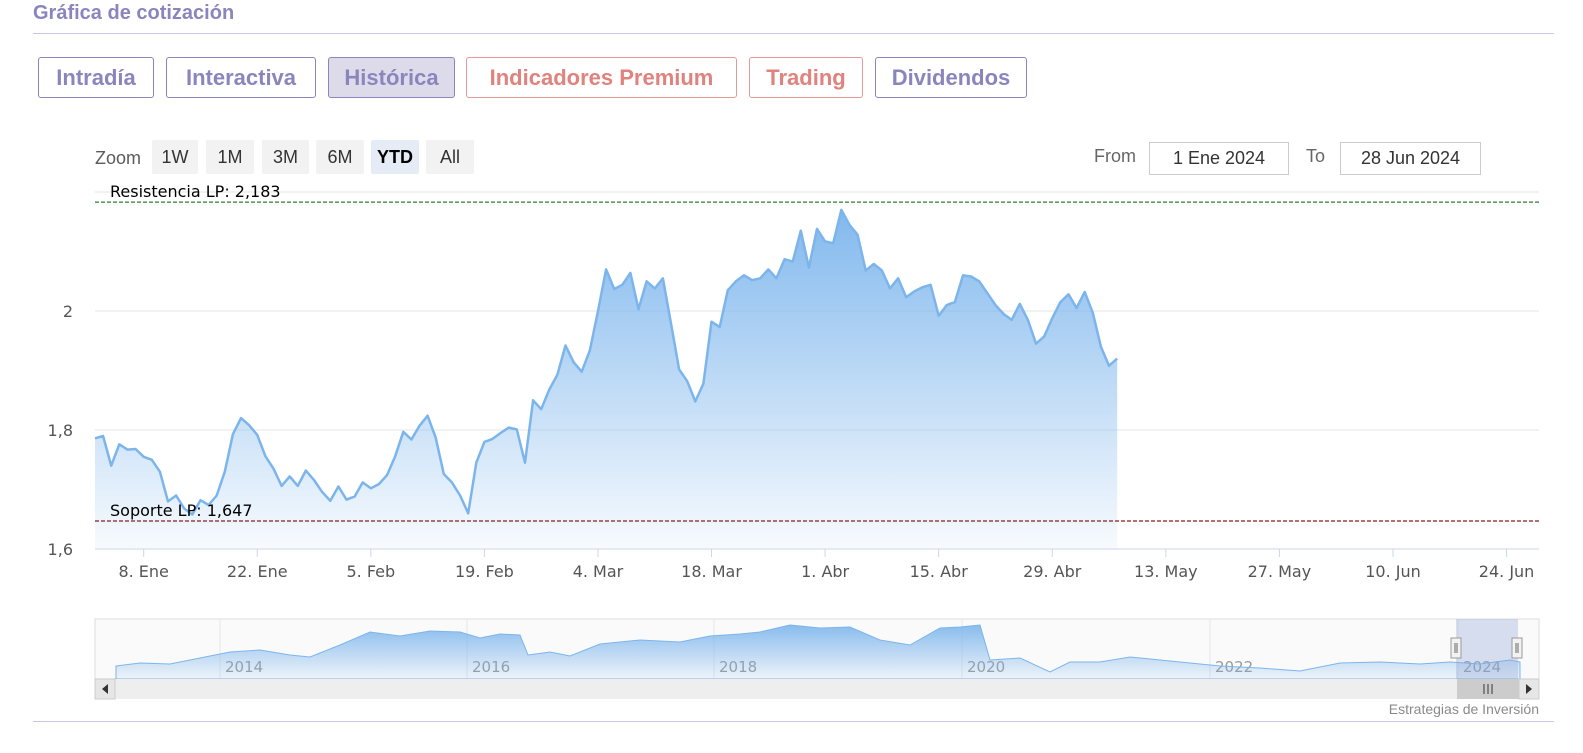 The width and height of the screenshot is (1583, 753). What do you see at coordinates (939, 571) in the screenshot?
I see `x-tick-label: 15. Abr` at bounding box center [939, 571].